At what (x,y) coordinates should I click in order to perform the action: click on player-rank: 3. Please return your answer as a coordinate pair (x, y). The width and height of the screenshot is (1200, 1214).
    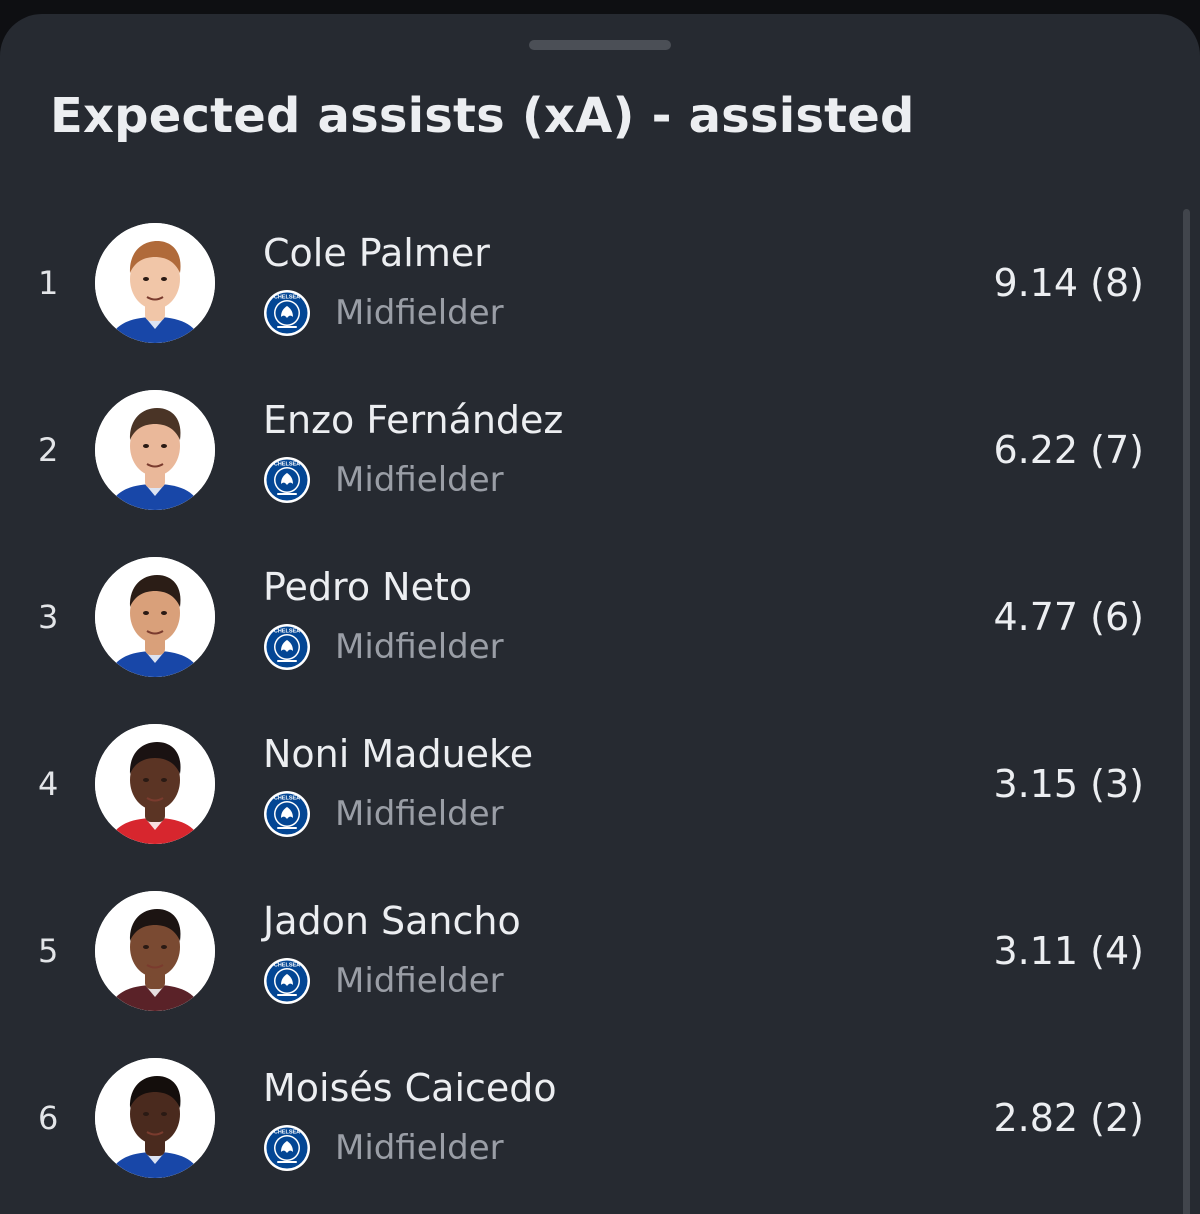
    Looking at the image, I should click on (48, 617).